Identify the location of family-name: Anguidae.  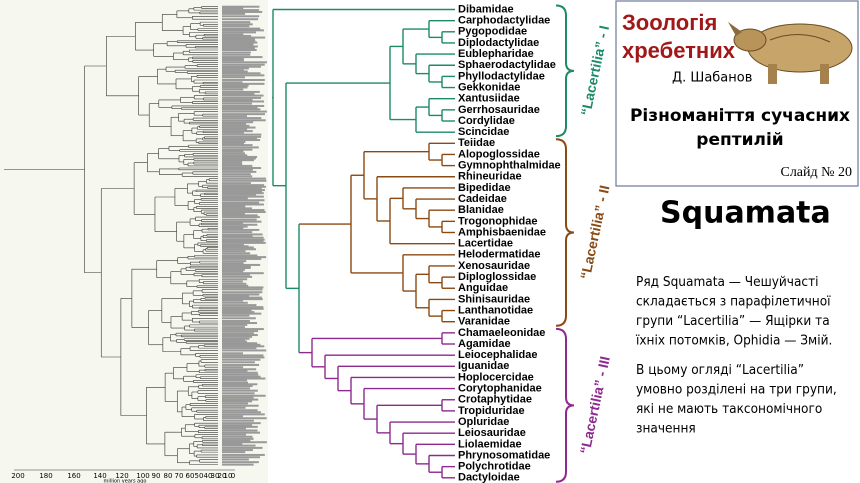
(483, 288).